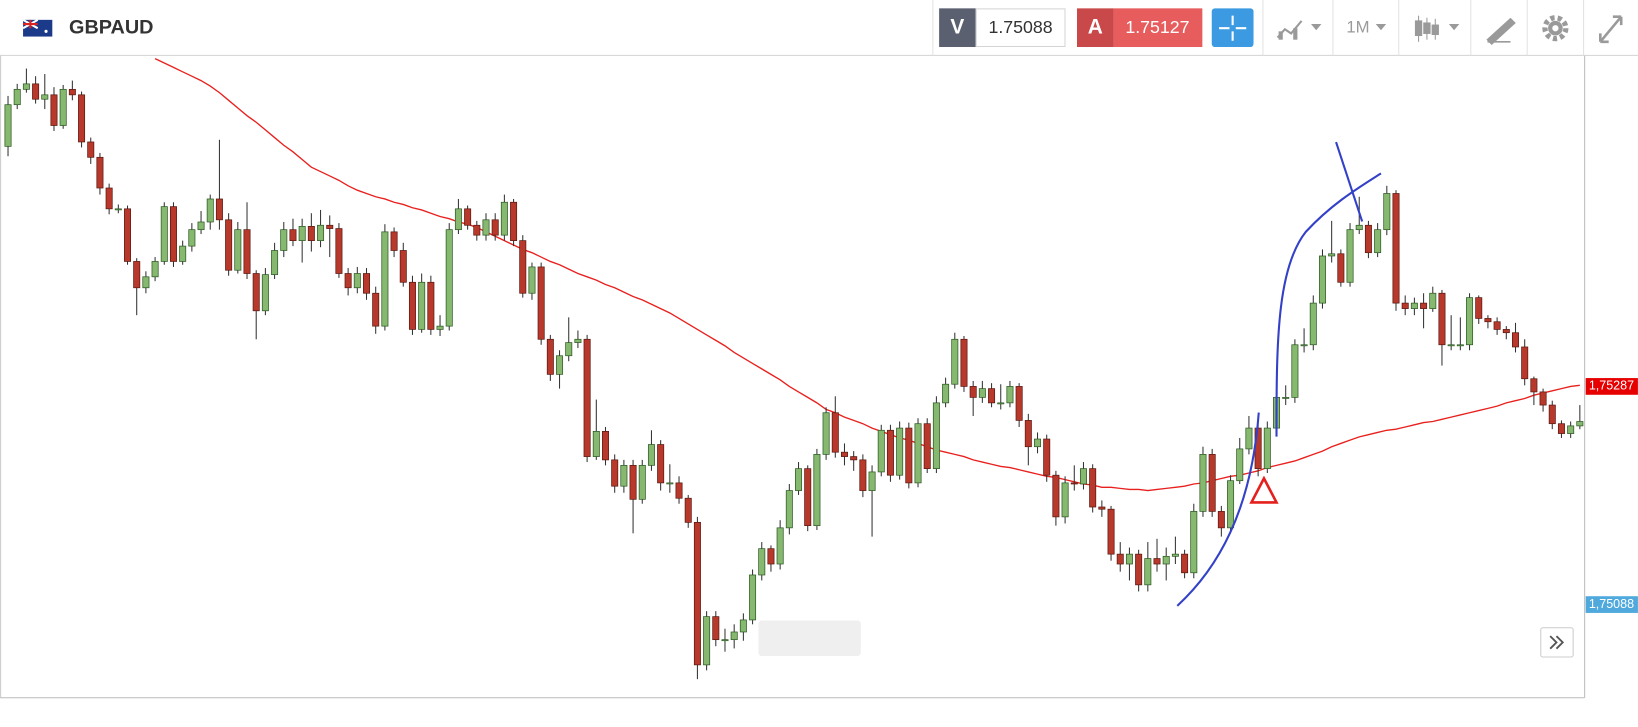 The image size is (1638, 727). I want to click on scroll-button, so click(1557, 642).